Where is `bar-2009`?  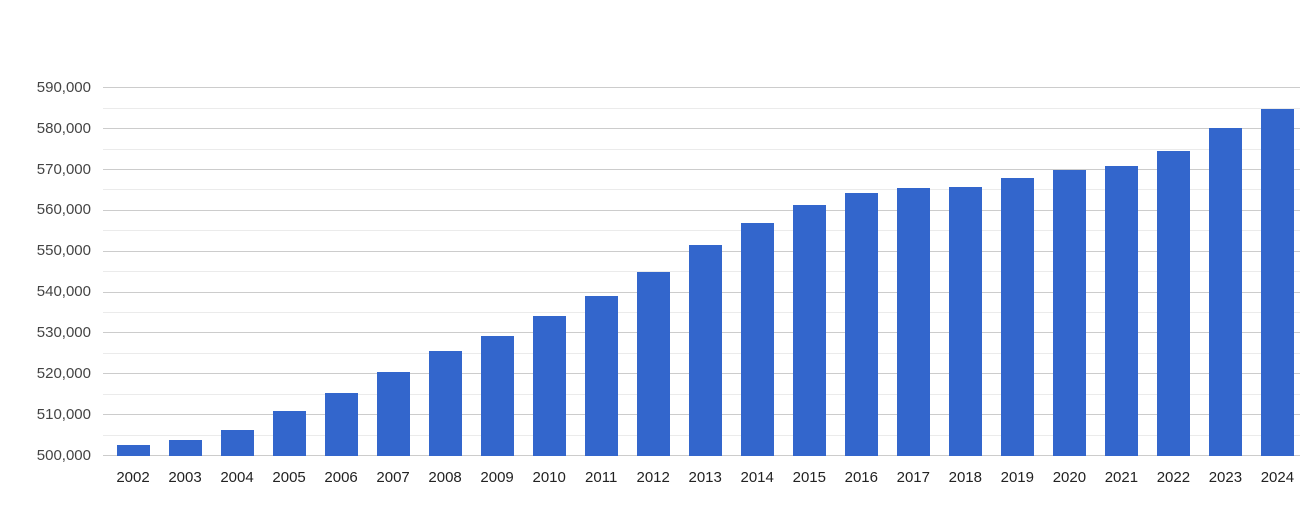
bar-2009 is located at coordinates (497, 396).